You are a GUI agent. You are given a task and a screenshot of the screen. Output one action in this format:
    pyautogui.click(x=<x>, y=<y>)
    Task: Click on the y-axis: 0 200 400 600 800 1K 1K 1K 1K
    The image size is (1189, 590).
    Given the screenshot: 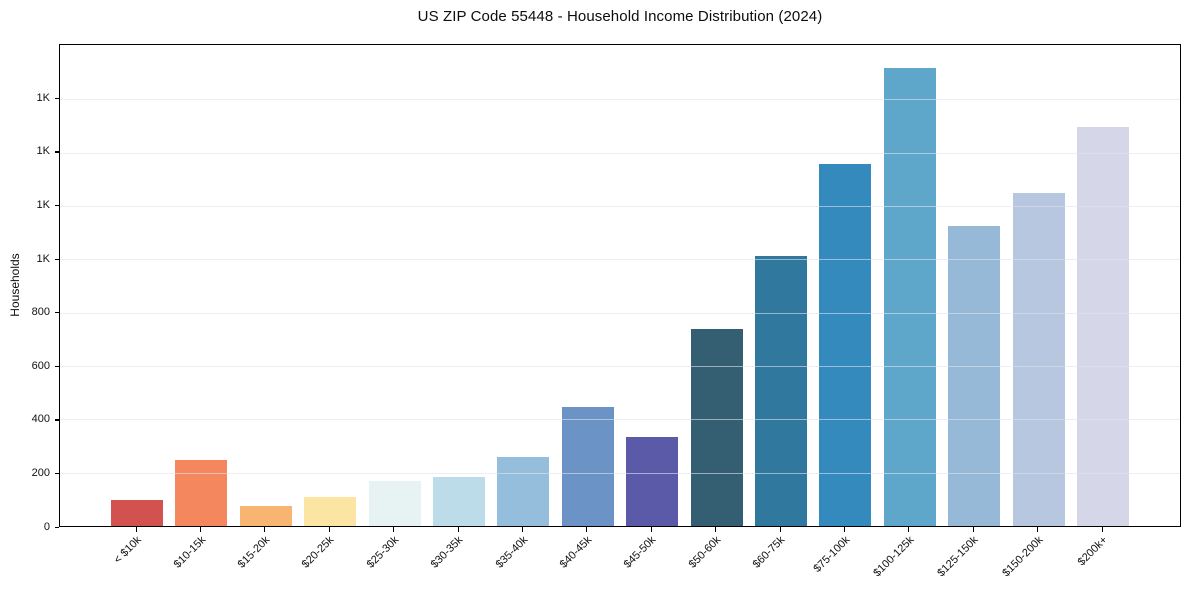 What is the action you would take?
    pyautogui.click(x=29, y=288)
    